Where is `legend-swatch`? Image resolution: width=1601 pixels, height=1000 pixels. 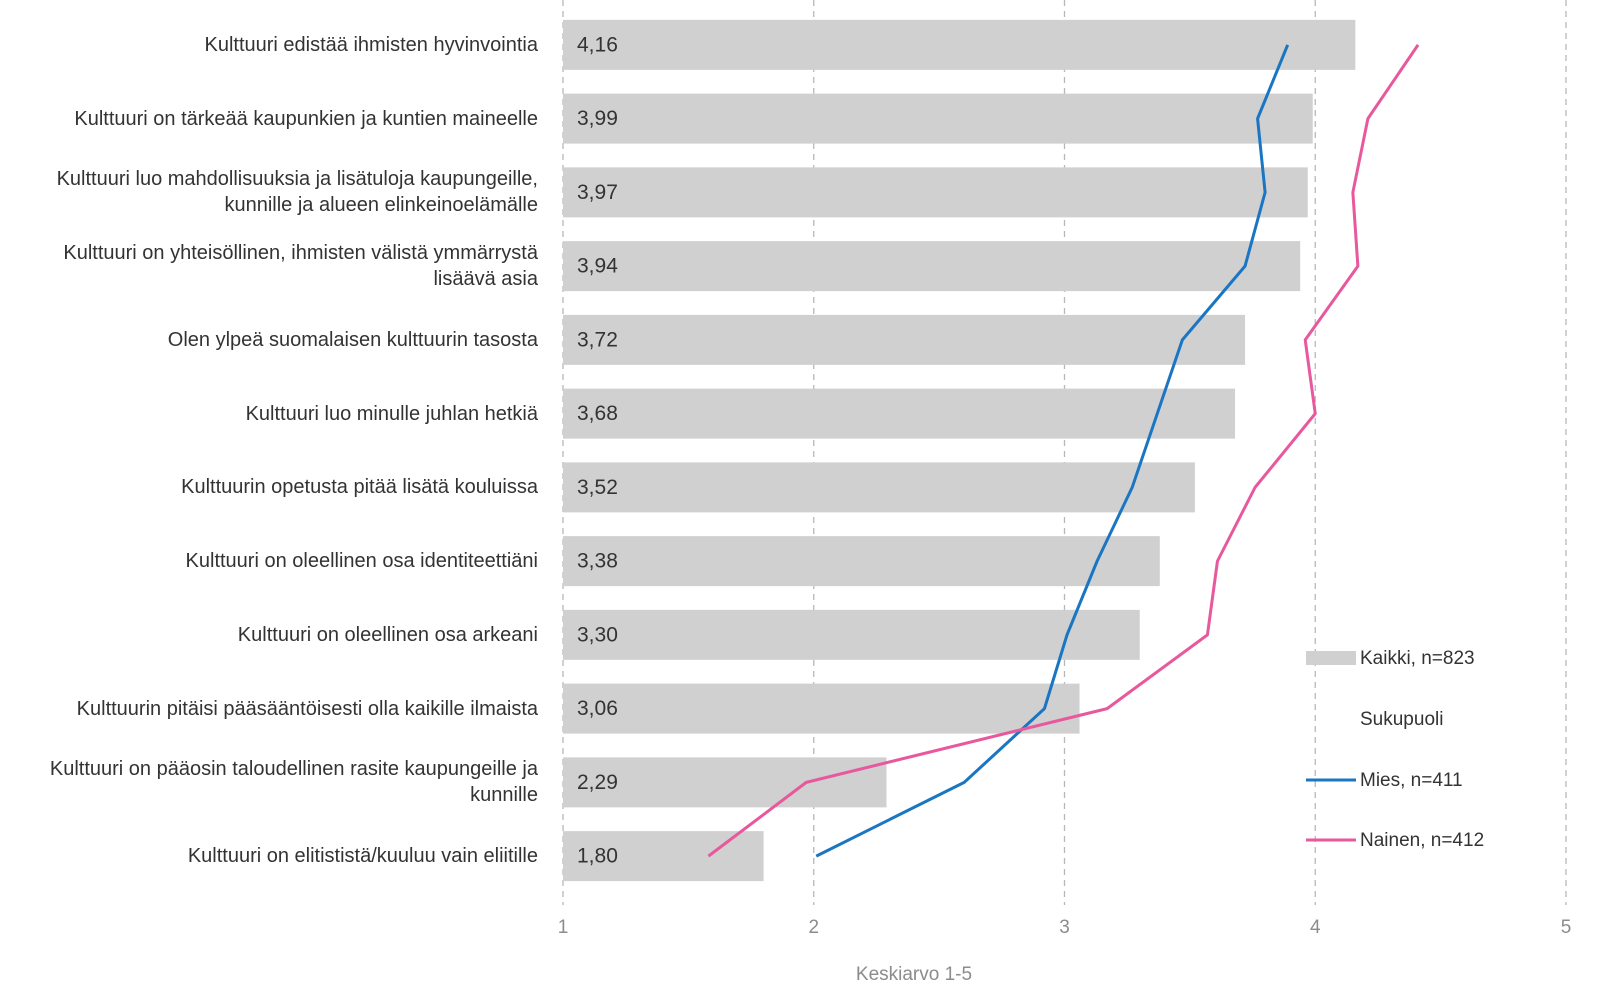 legend-swatch is located at coordinates (1331, 658).